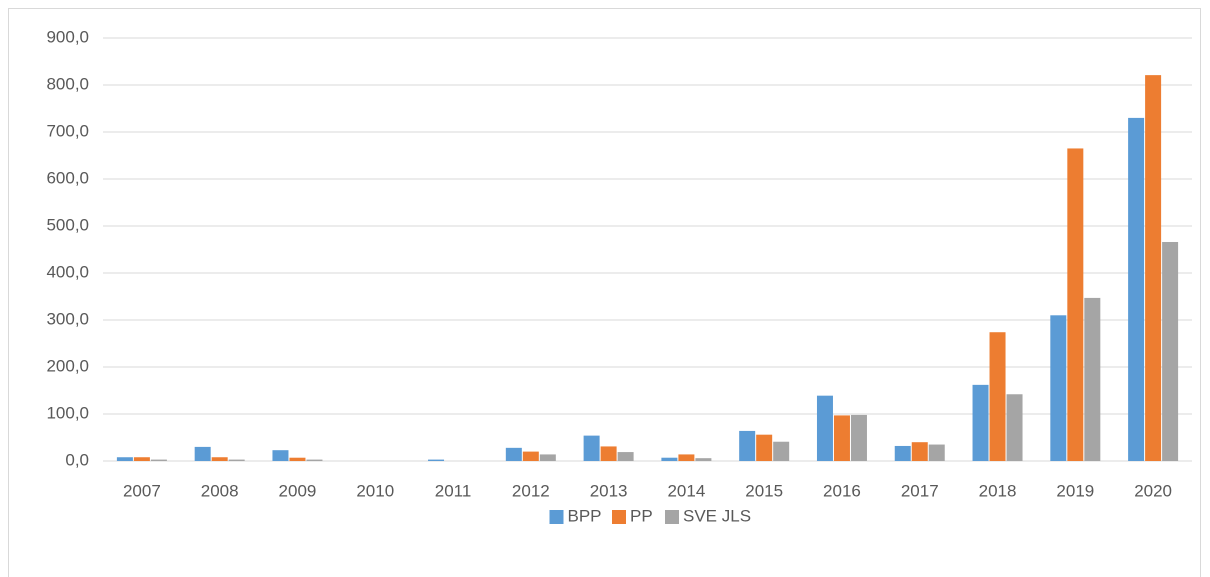 The width and height of the screenshot is (1210, 577). I want to click on x-tick-label: 2007, so click(142, 490).